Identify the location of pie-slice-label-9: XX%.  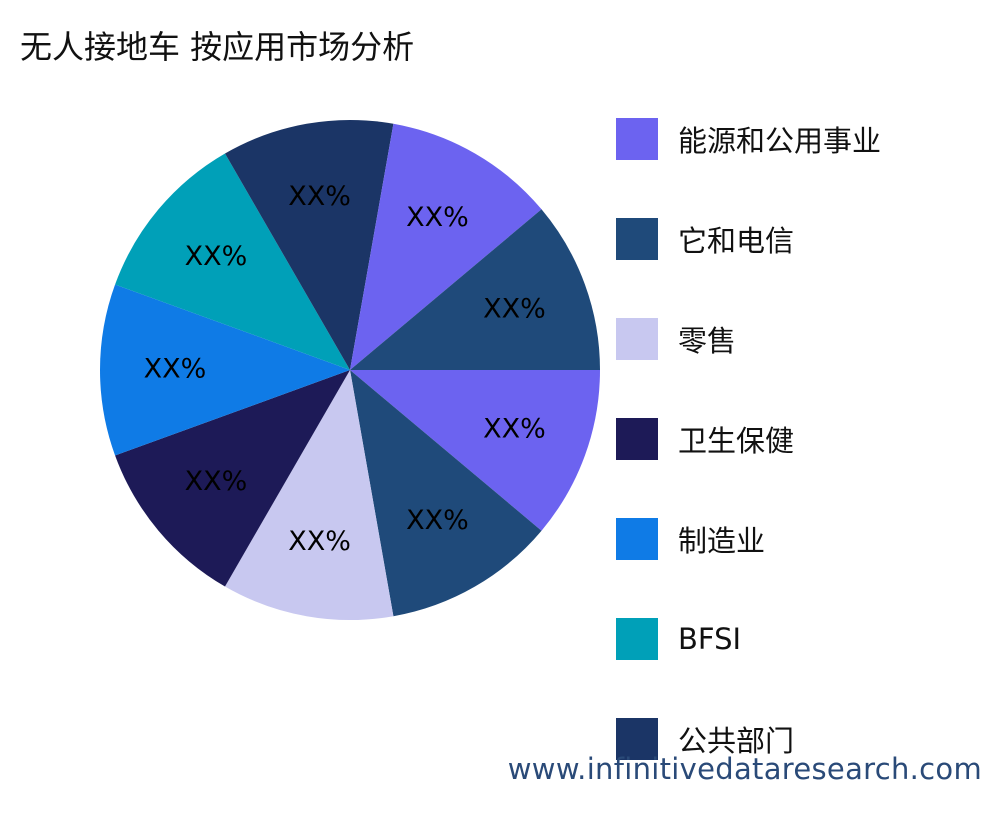
(514, 309).